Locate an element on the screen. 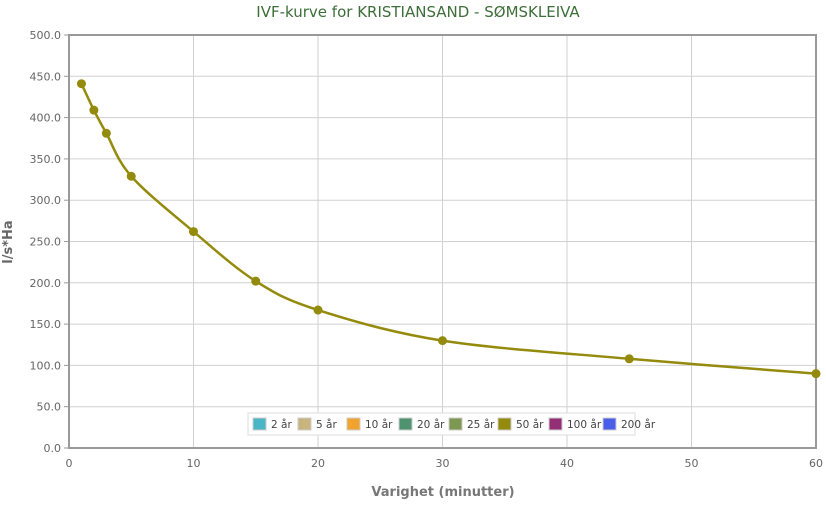 Image resolution: width=826 pixels, height=532 pixels. y-tick-label: 0.0 is located at coordinates (53, 448).